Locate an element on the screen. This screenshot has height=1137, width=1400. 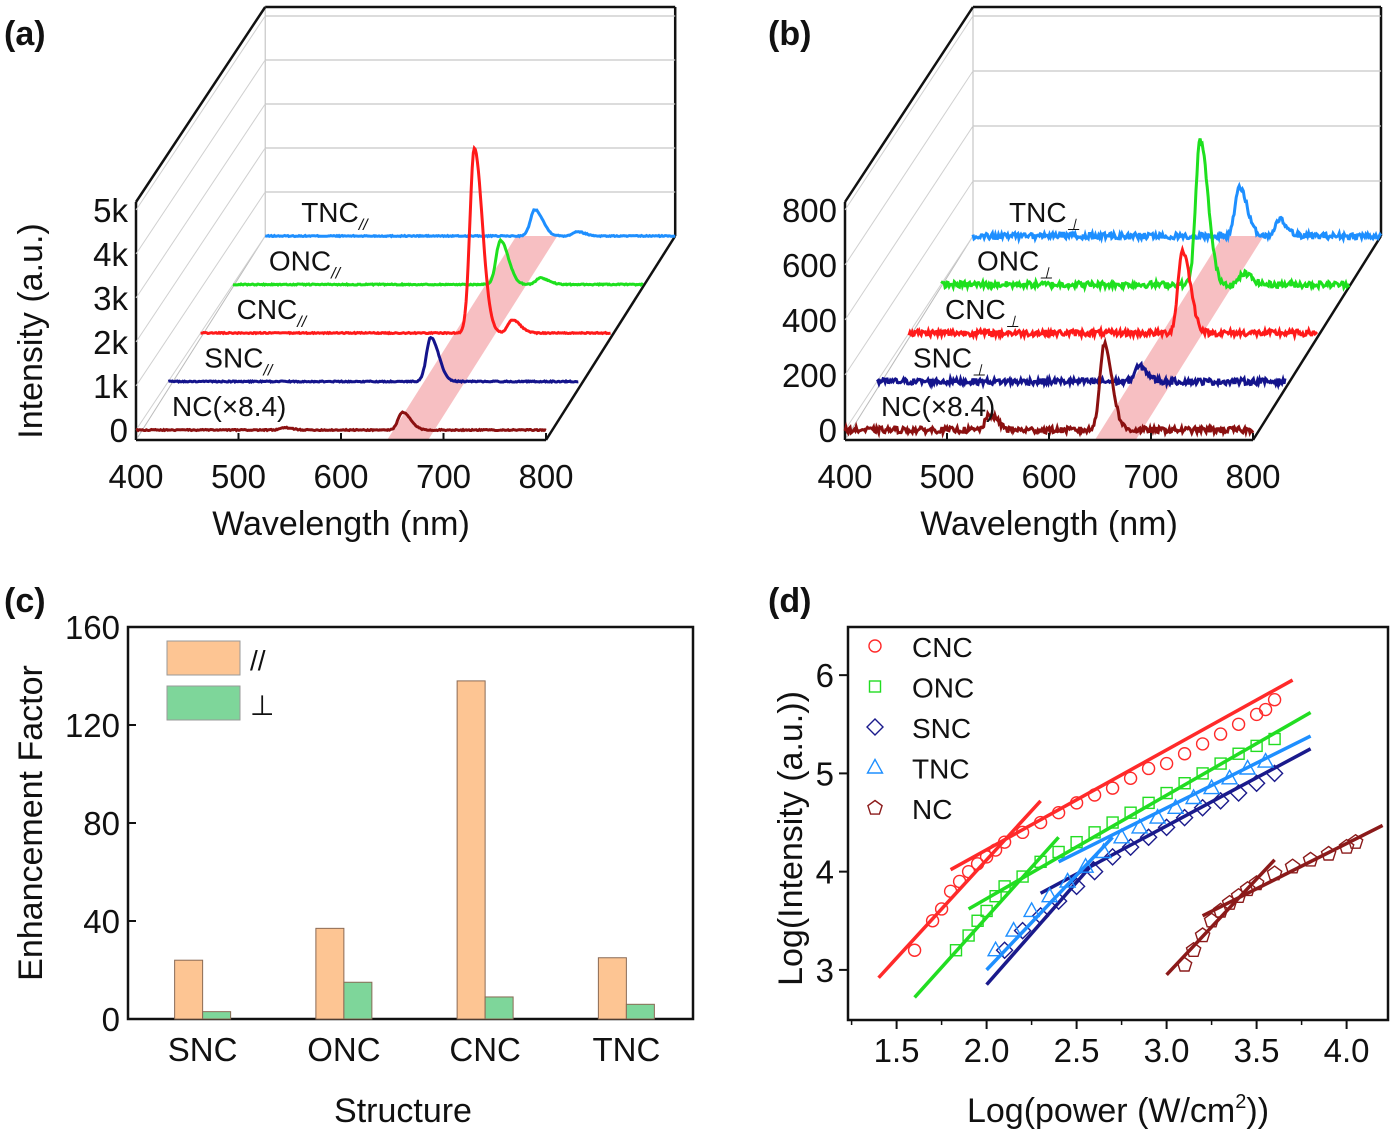
series-label: CNC⊥ is located at coordinates (982, 312).